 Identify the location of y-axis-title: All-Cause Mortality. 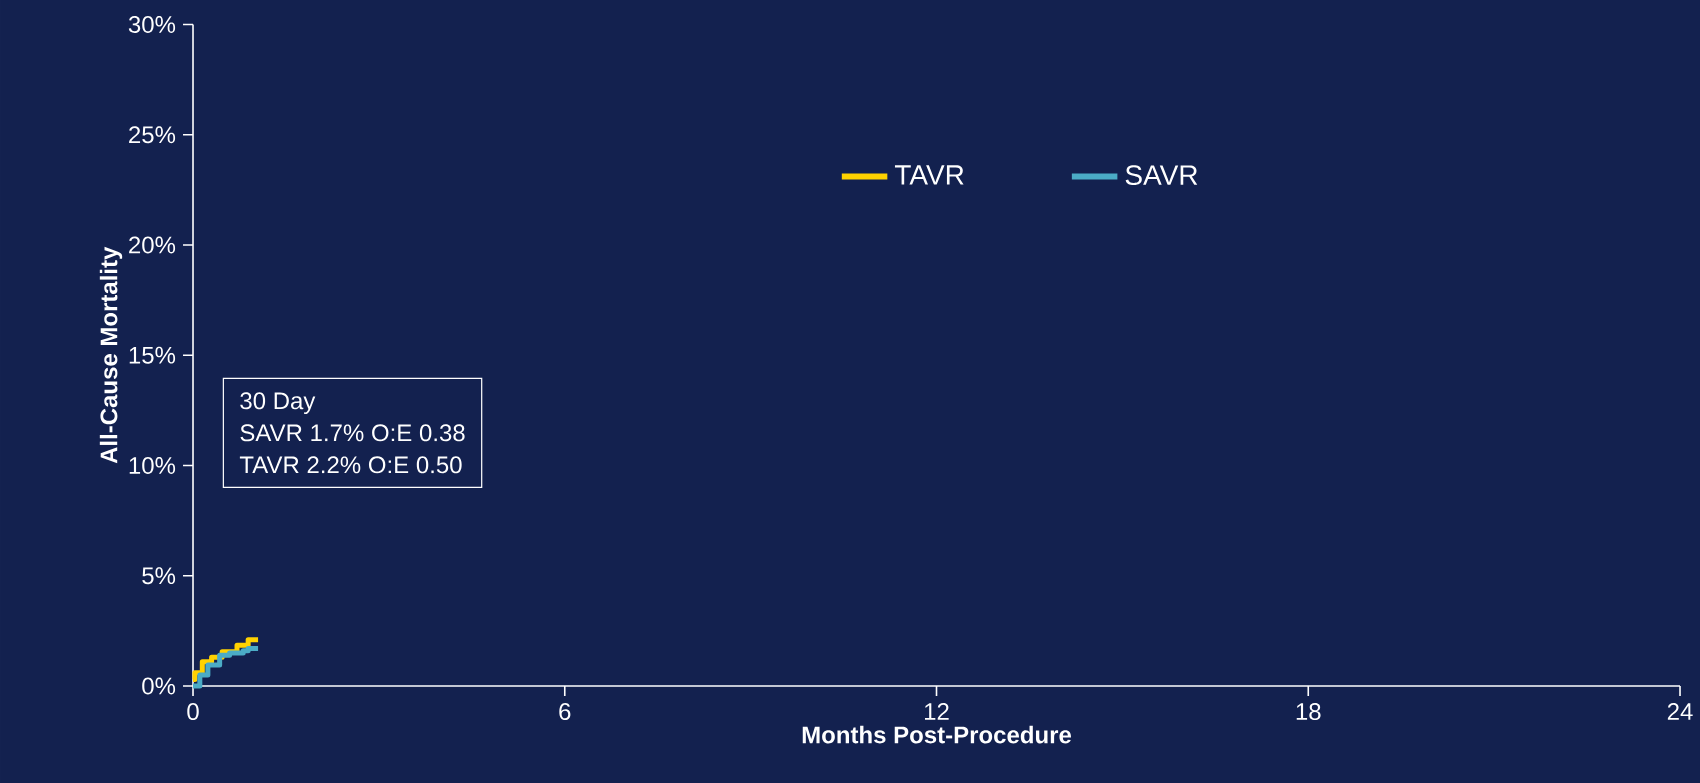
(111, 355).